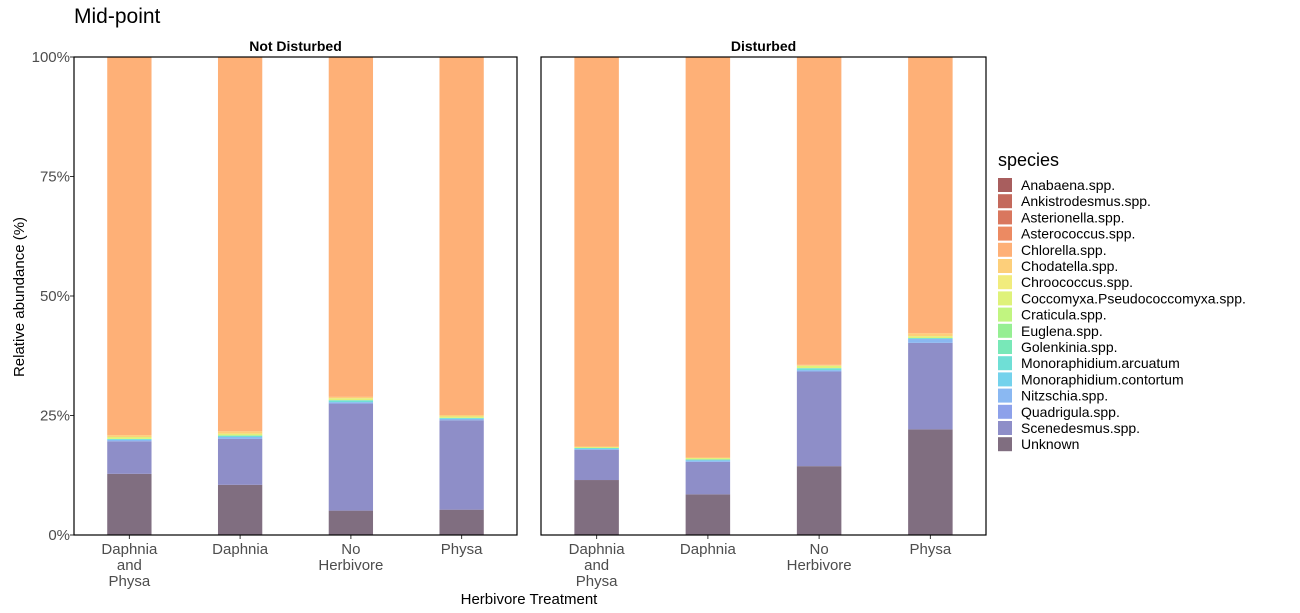 The image size is (1300, 613). I want to click on chart-title: Mid-point, so click(117, 16).